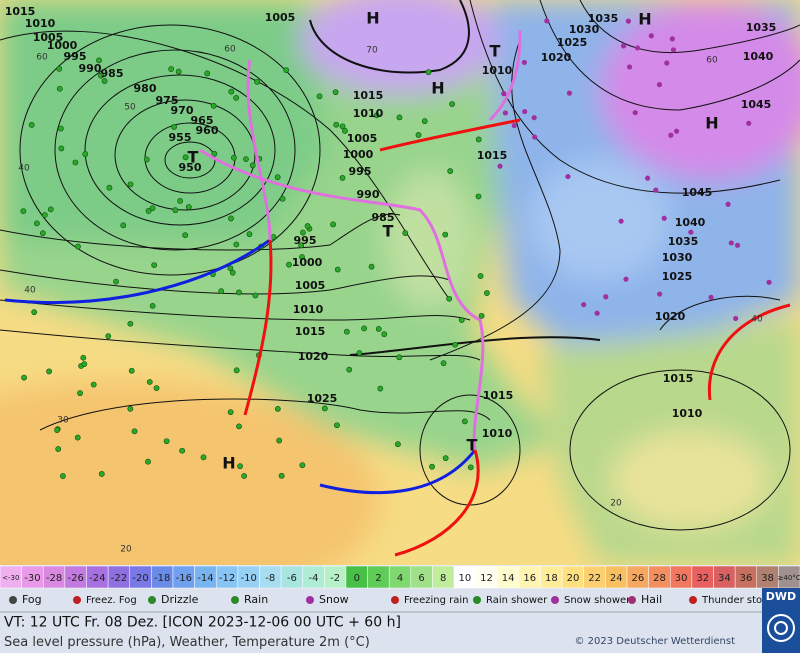 The image size is (800, 653). What do you see at coordinates (677, 276) in the screenshot?
I see `isobar-label: 1025` at bounding box center [677, 276].